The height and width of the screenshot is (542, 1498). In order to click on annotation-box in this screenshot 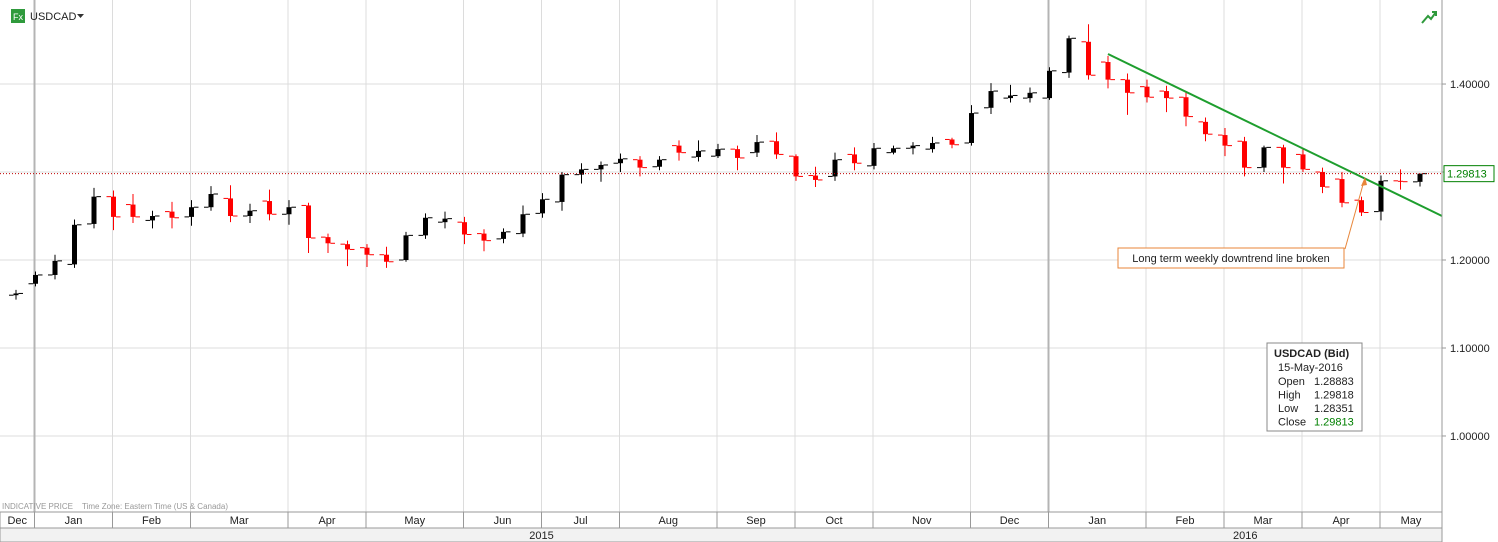, I will do `click(1231, 258)`.